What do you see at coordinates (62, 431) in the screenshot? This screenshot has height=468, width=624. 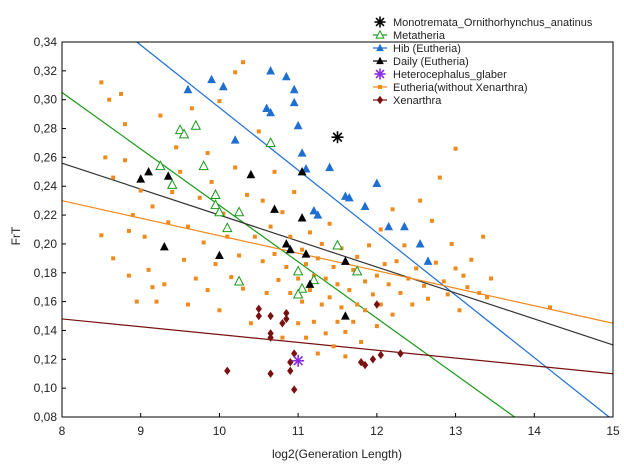 I see `x-tick-label: 8` at bounding box center [62, 431].